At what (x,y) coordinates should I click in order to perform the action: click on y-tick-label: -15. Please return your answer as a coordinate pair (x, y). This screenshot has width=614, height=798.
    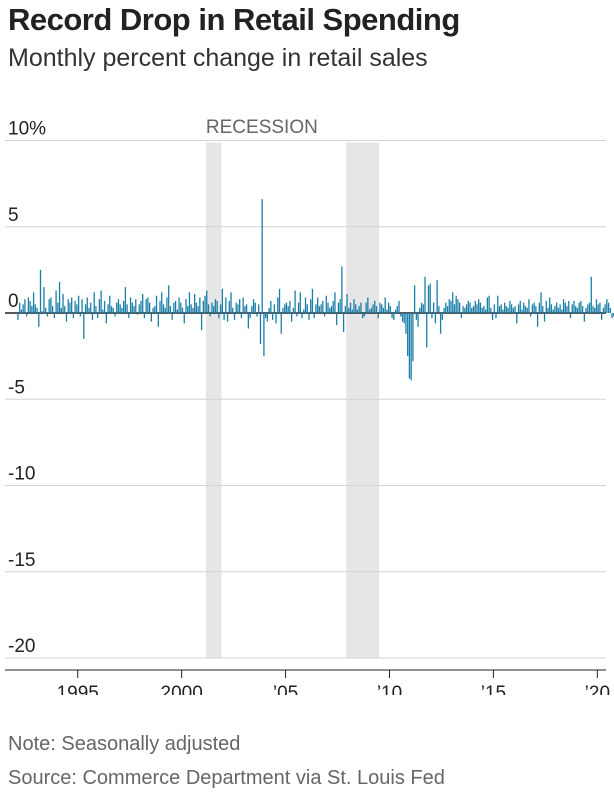
    Looking at the image, I should click on (21, 560).